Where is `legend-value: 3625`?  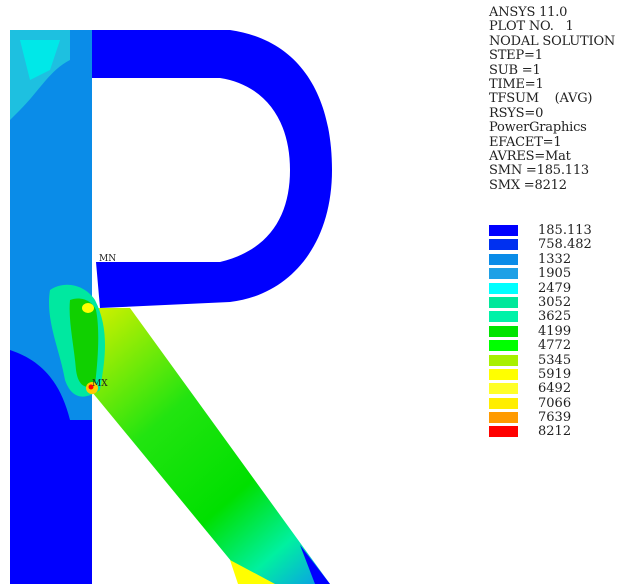
legend-value: 3625 is located at coordinates (555, 317).